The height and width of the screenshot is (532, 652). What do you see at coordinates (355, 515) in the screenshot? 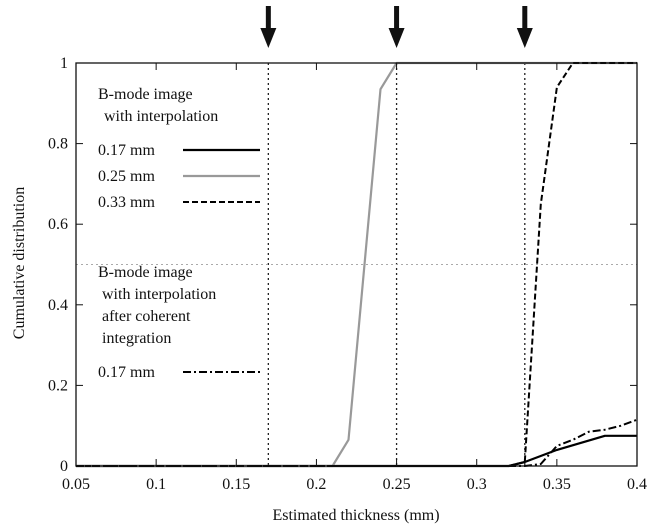
I see `x-axis-title: Estimated thickness (mm)` at bounding box center [355, 515].